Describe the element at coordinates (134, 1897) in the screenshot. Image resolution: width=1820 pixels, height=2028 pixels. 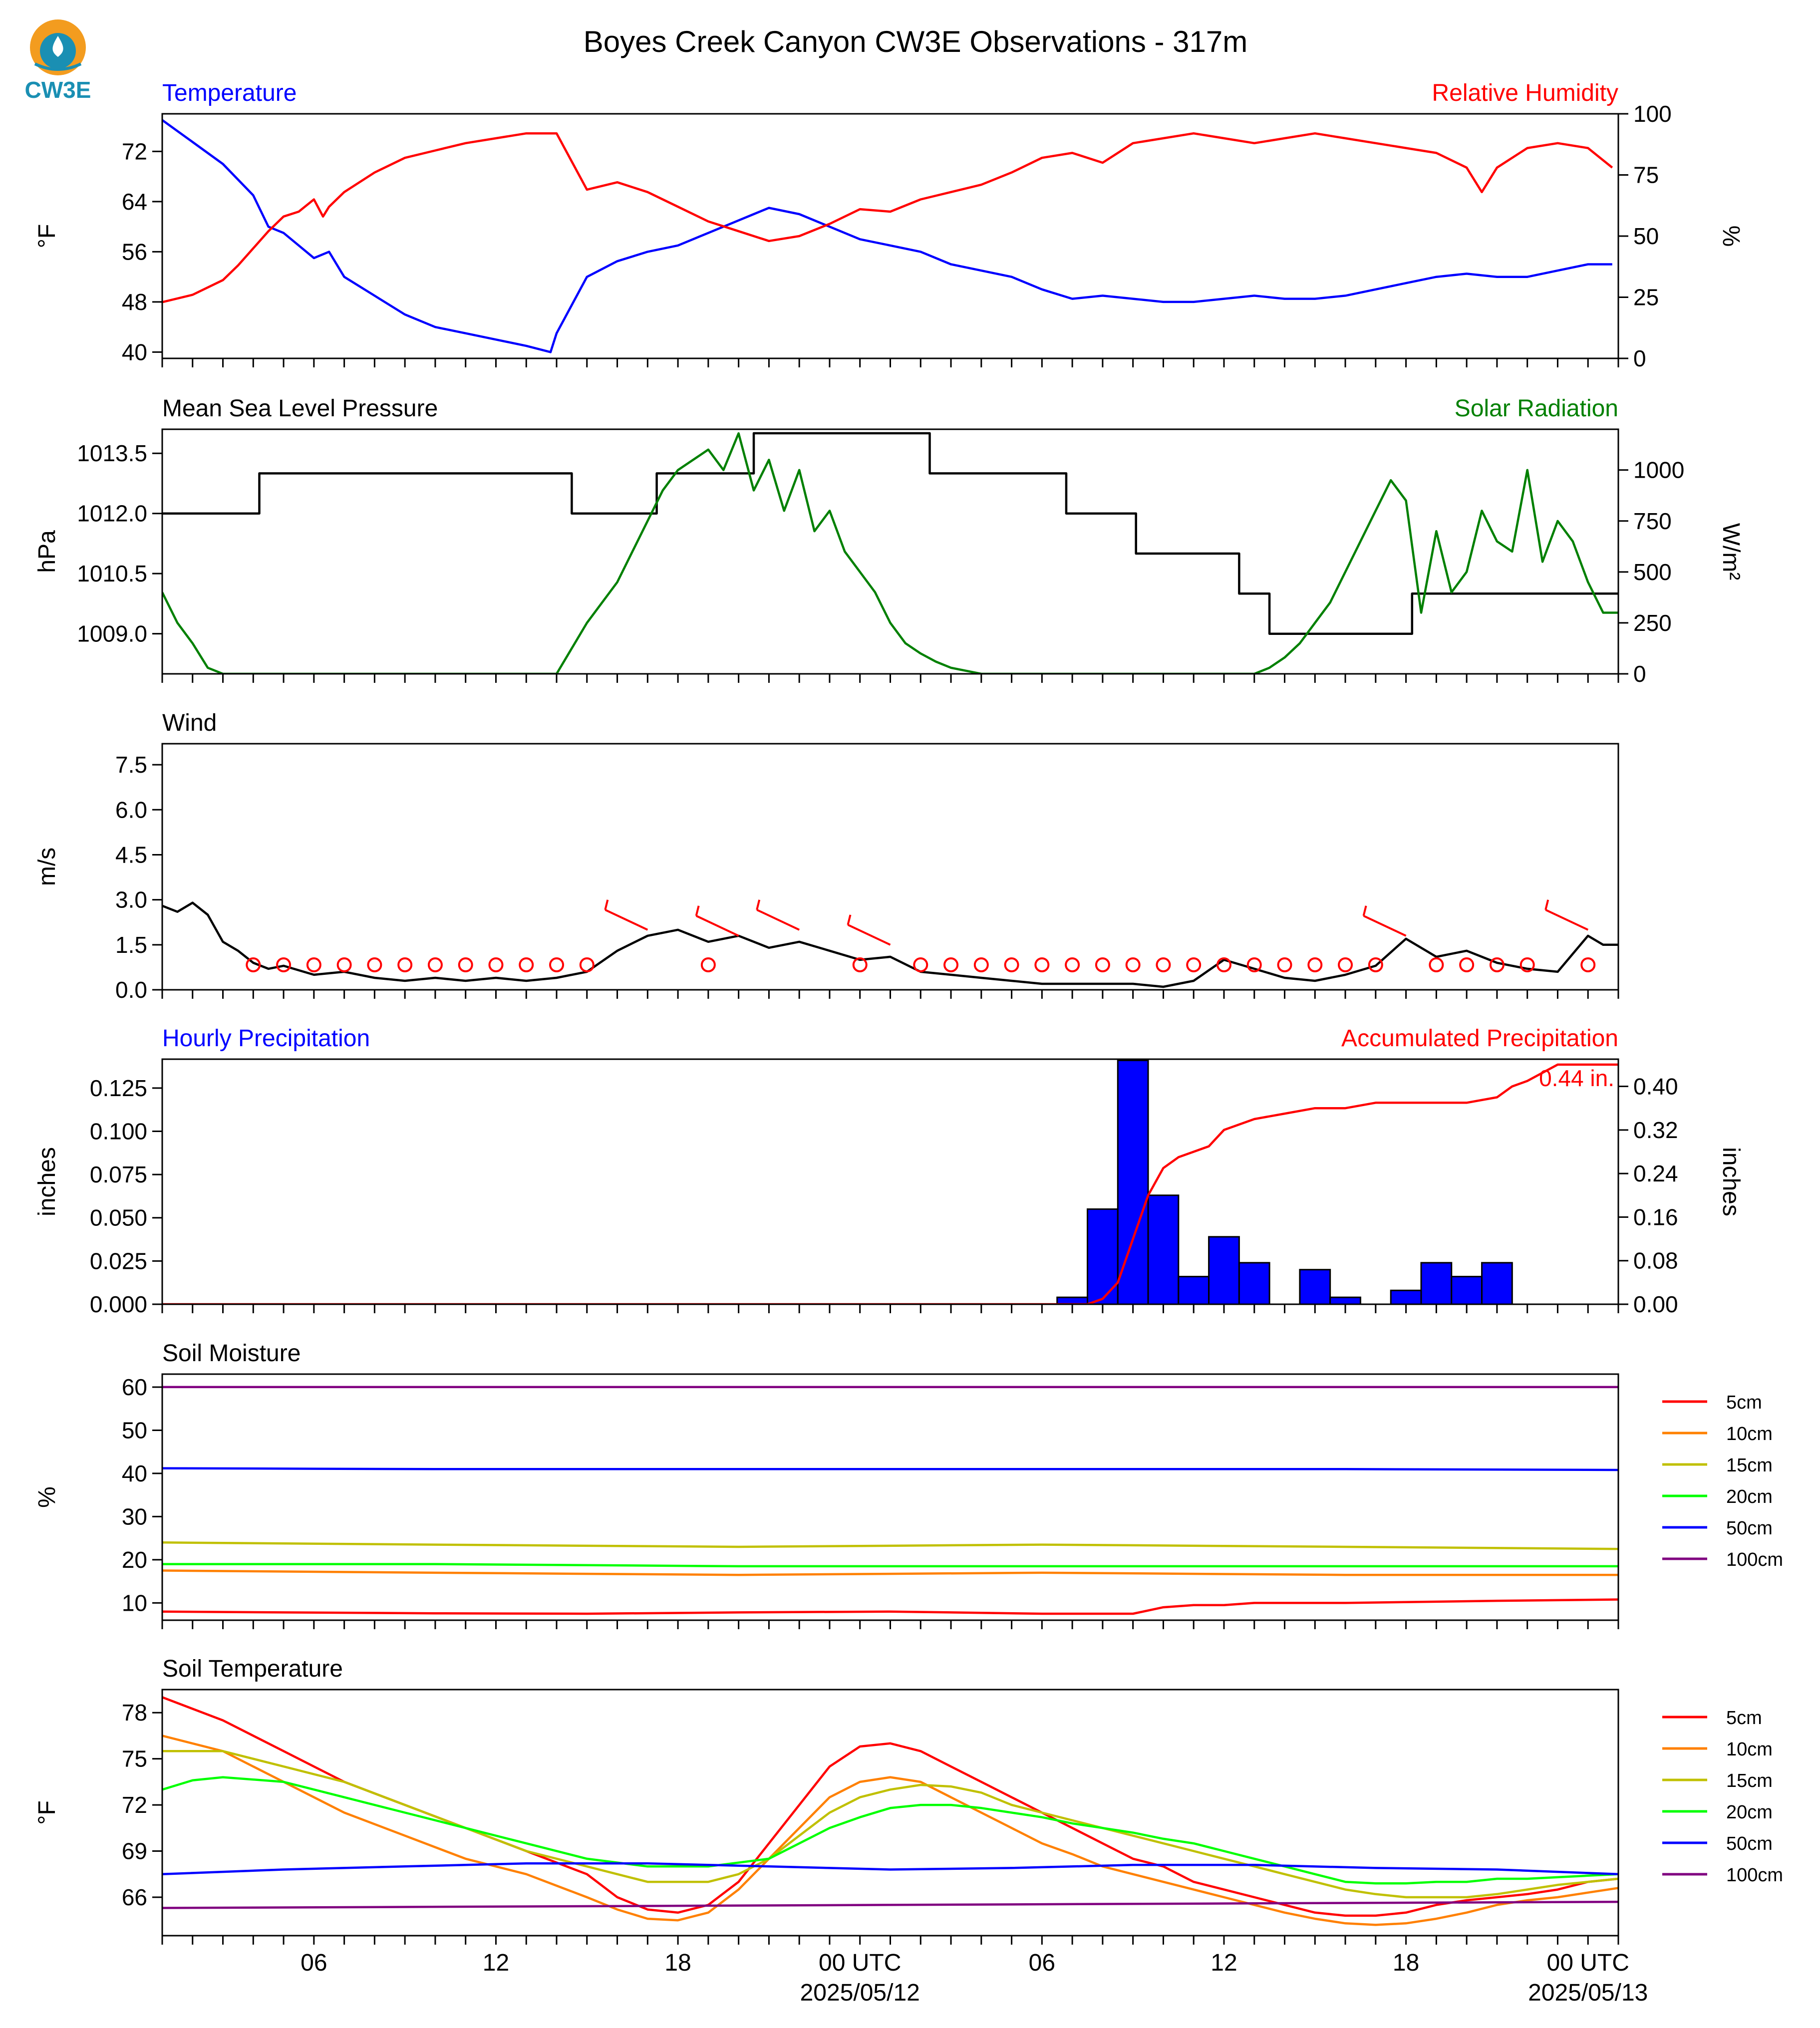
I see `y-tick-label: 66` at that location.